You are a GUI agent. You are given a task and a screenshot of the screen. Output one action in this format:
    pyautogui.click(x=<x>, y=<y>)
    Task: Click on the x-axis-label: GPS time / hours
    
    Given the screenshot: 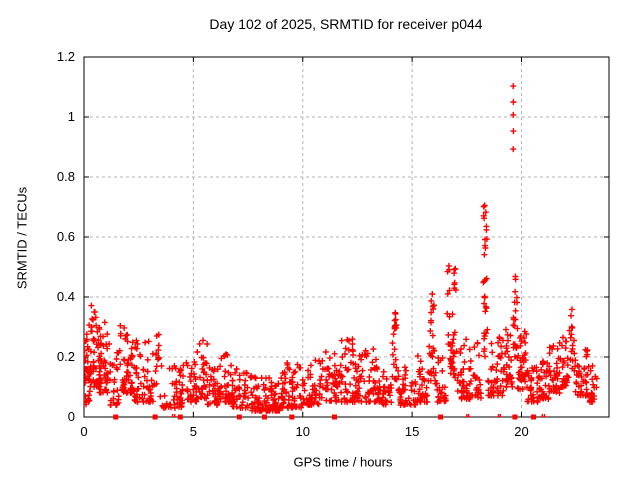 What is the action you would take?
    pyautogui.click(x=343, y=462)
    